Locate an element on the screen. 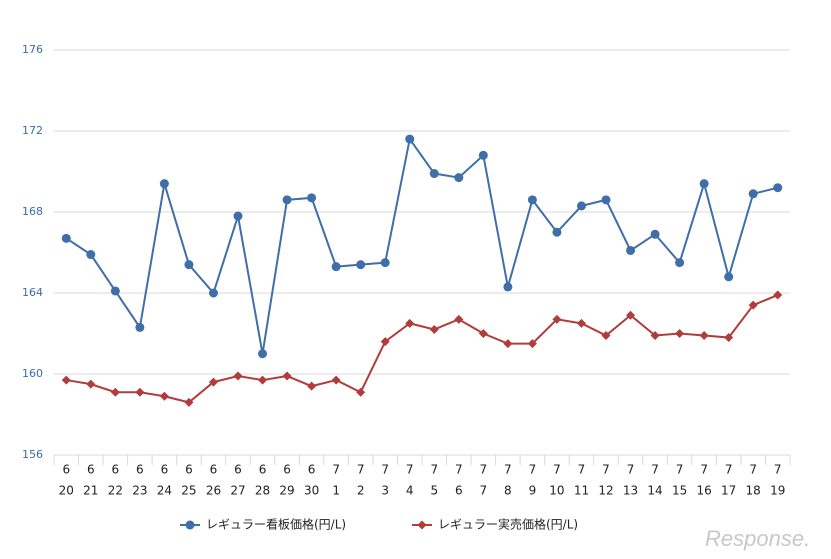 The image size is (831, 559). x-tick-label: 10 is located at coordinates (556, 491).